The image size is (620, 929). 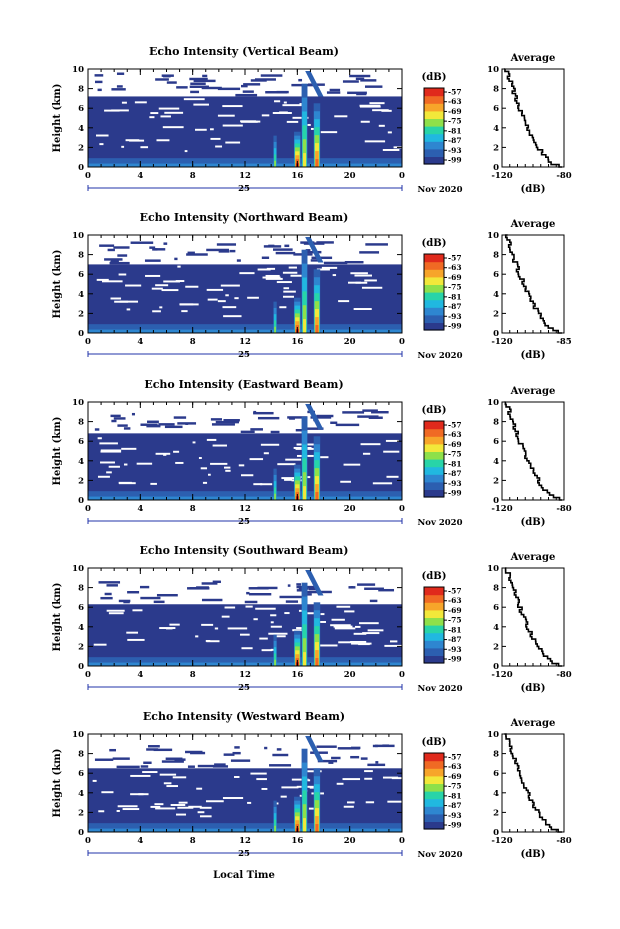 What do you see at coordinates (496, 256) in the screenshot?
I see `profile-y-tick-label: 8` at bounding box center [496, 256].